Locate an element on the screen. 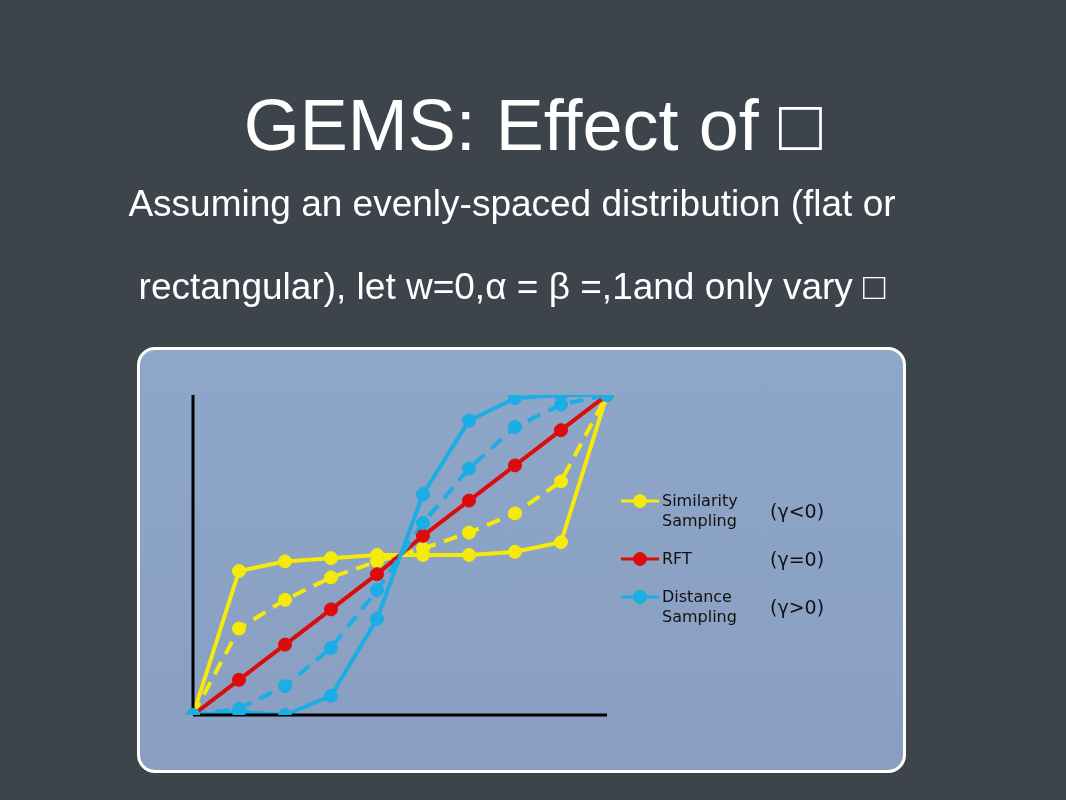 The width and height of the screenshot is (1066, 800). chart-title: GEMS: Effect of □ is located at coordinates (533, 125).